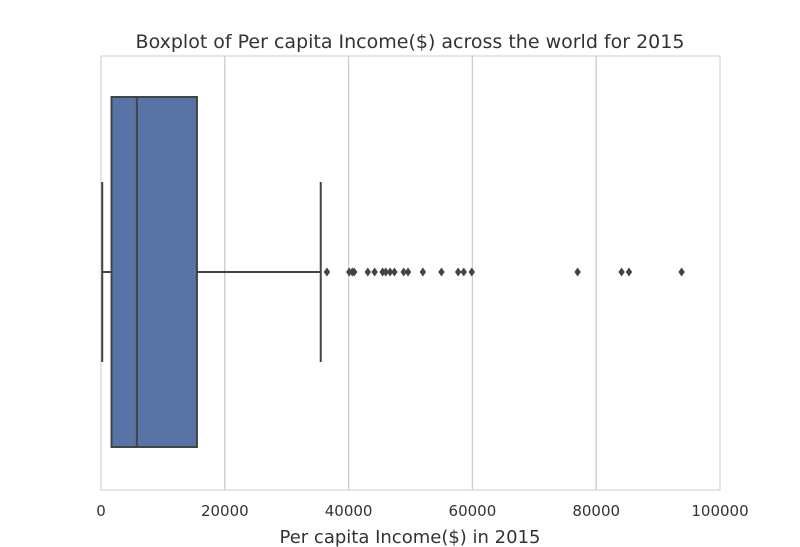  What do you see at coordinates (719, 511) in the screenshot?
I see `x-tick-label: 100000` at bounding box center [719, 511].